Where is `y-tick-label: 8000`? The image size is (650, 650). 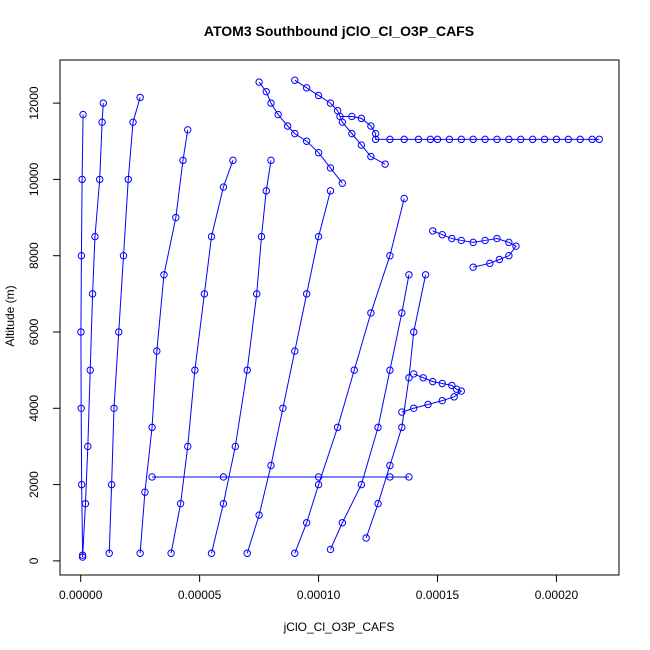 y-tick-label: 8000 is located at coordinates (34, 255).